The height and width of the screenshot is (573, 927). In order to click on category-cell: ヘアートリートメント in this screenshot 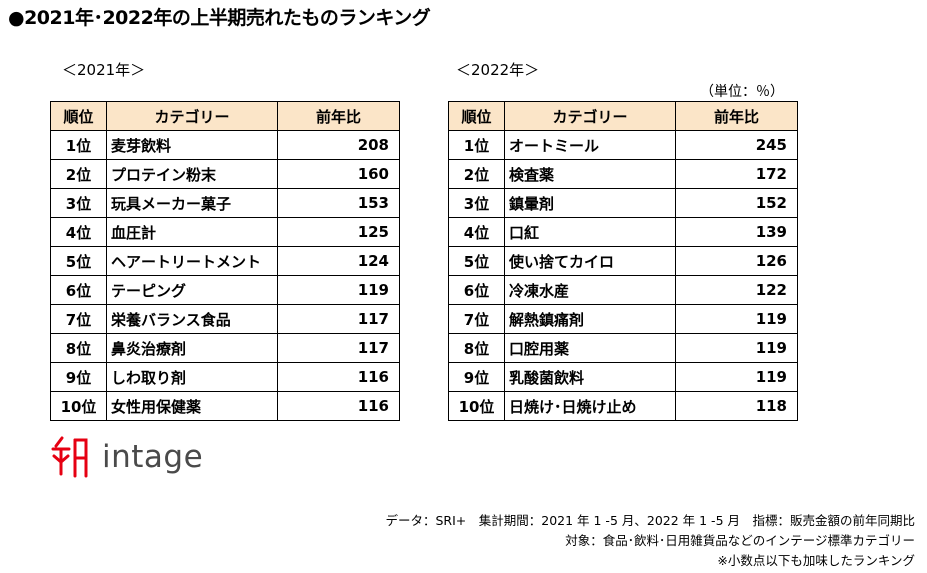, I will do `click(192, 261)`.